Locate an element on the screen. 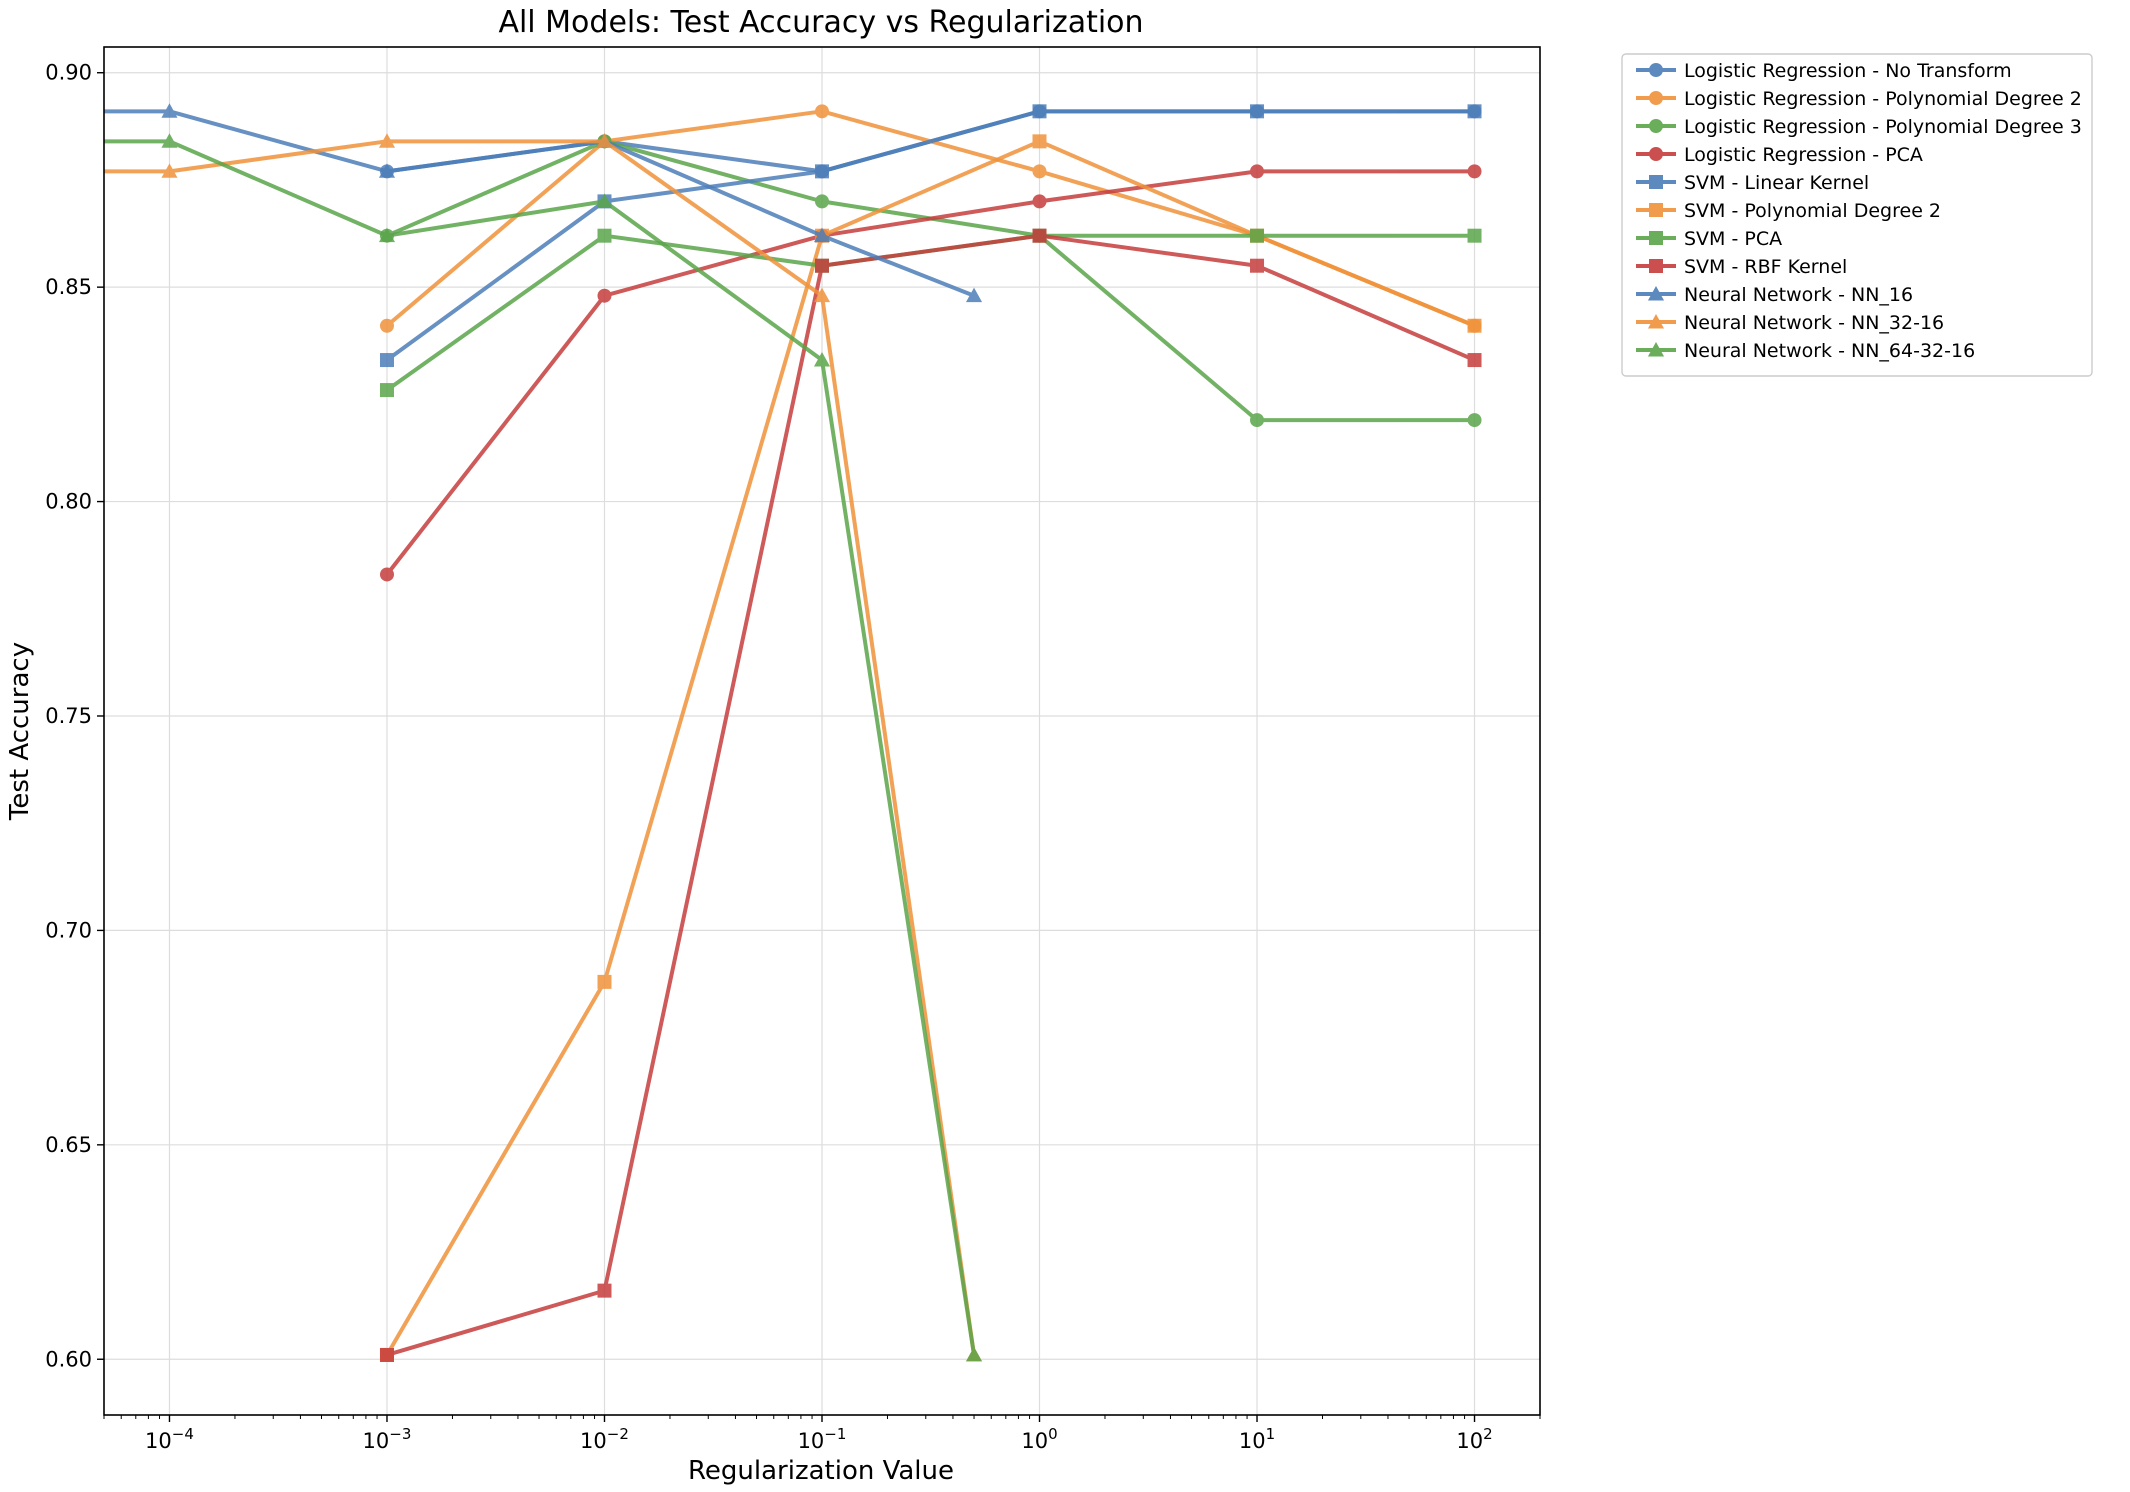 The width and height of the screenshot is (2130, 1492). x-tick-label: 10⁻¹ is located at coordinates (822, 1439).